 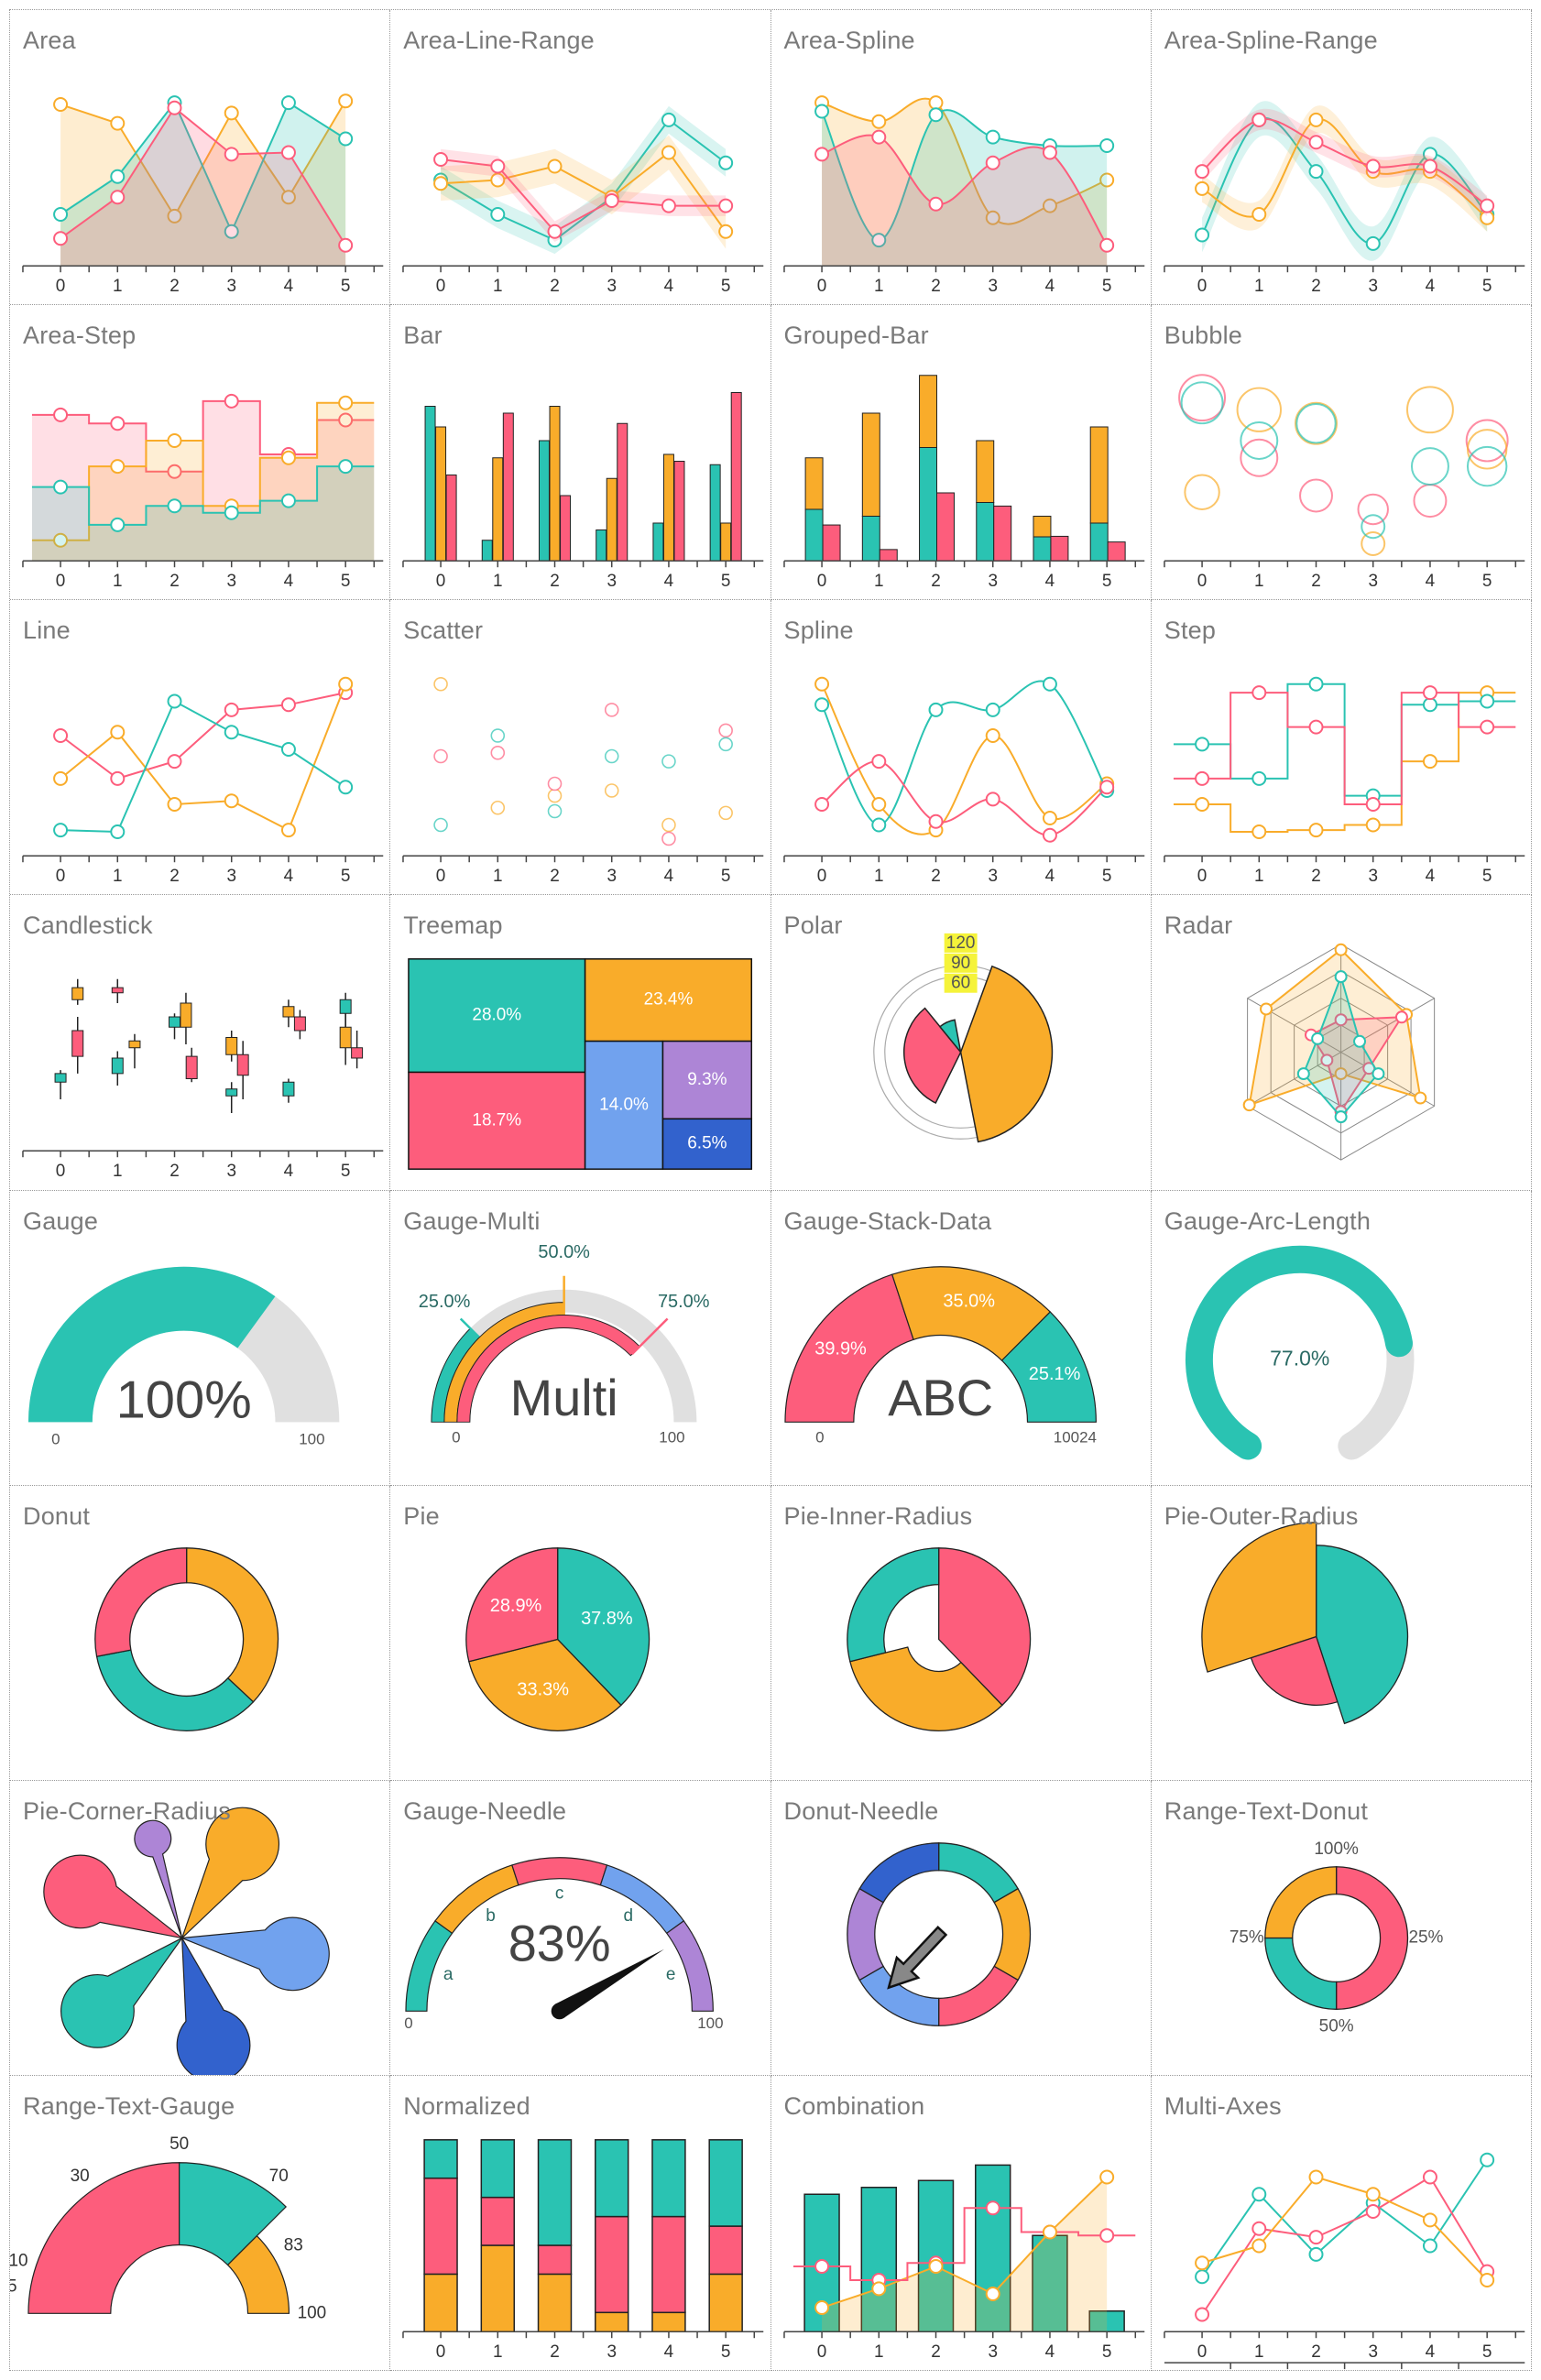 I want to click on series-area-pink, so click(x=964, y=201).